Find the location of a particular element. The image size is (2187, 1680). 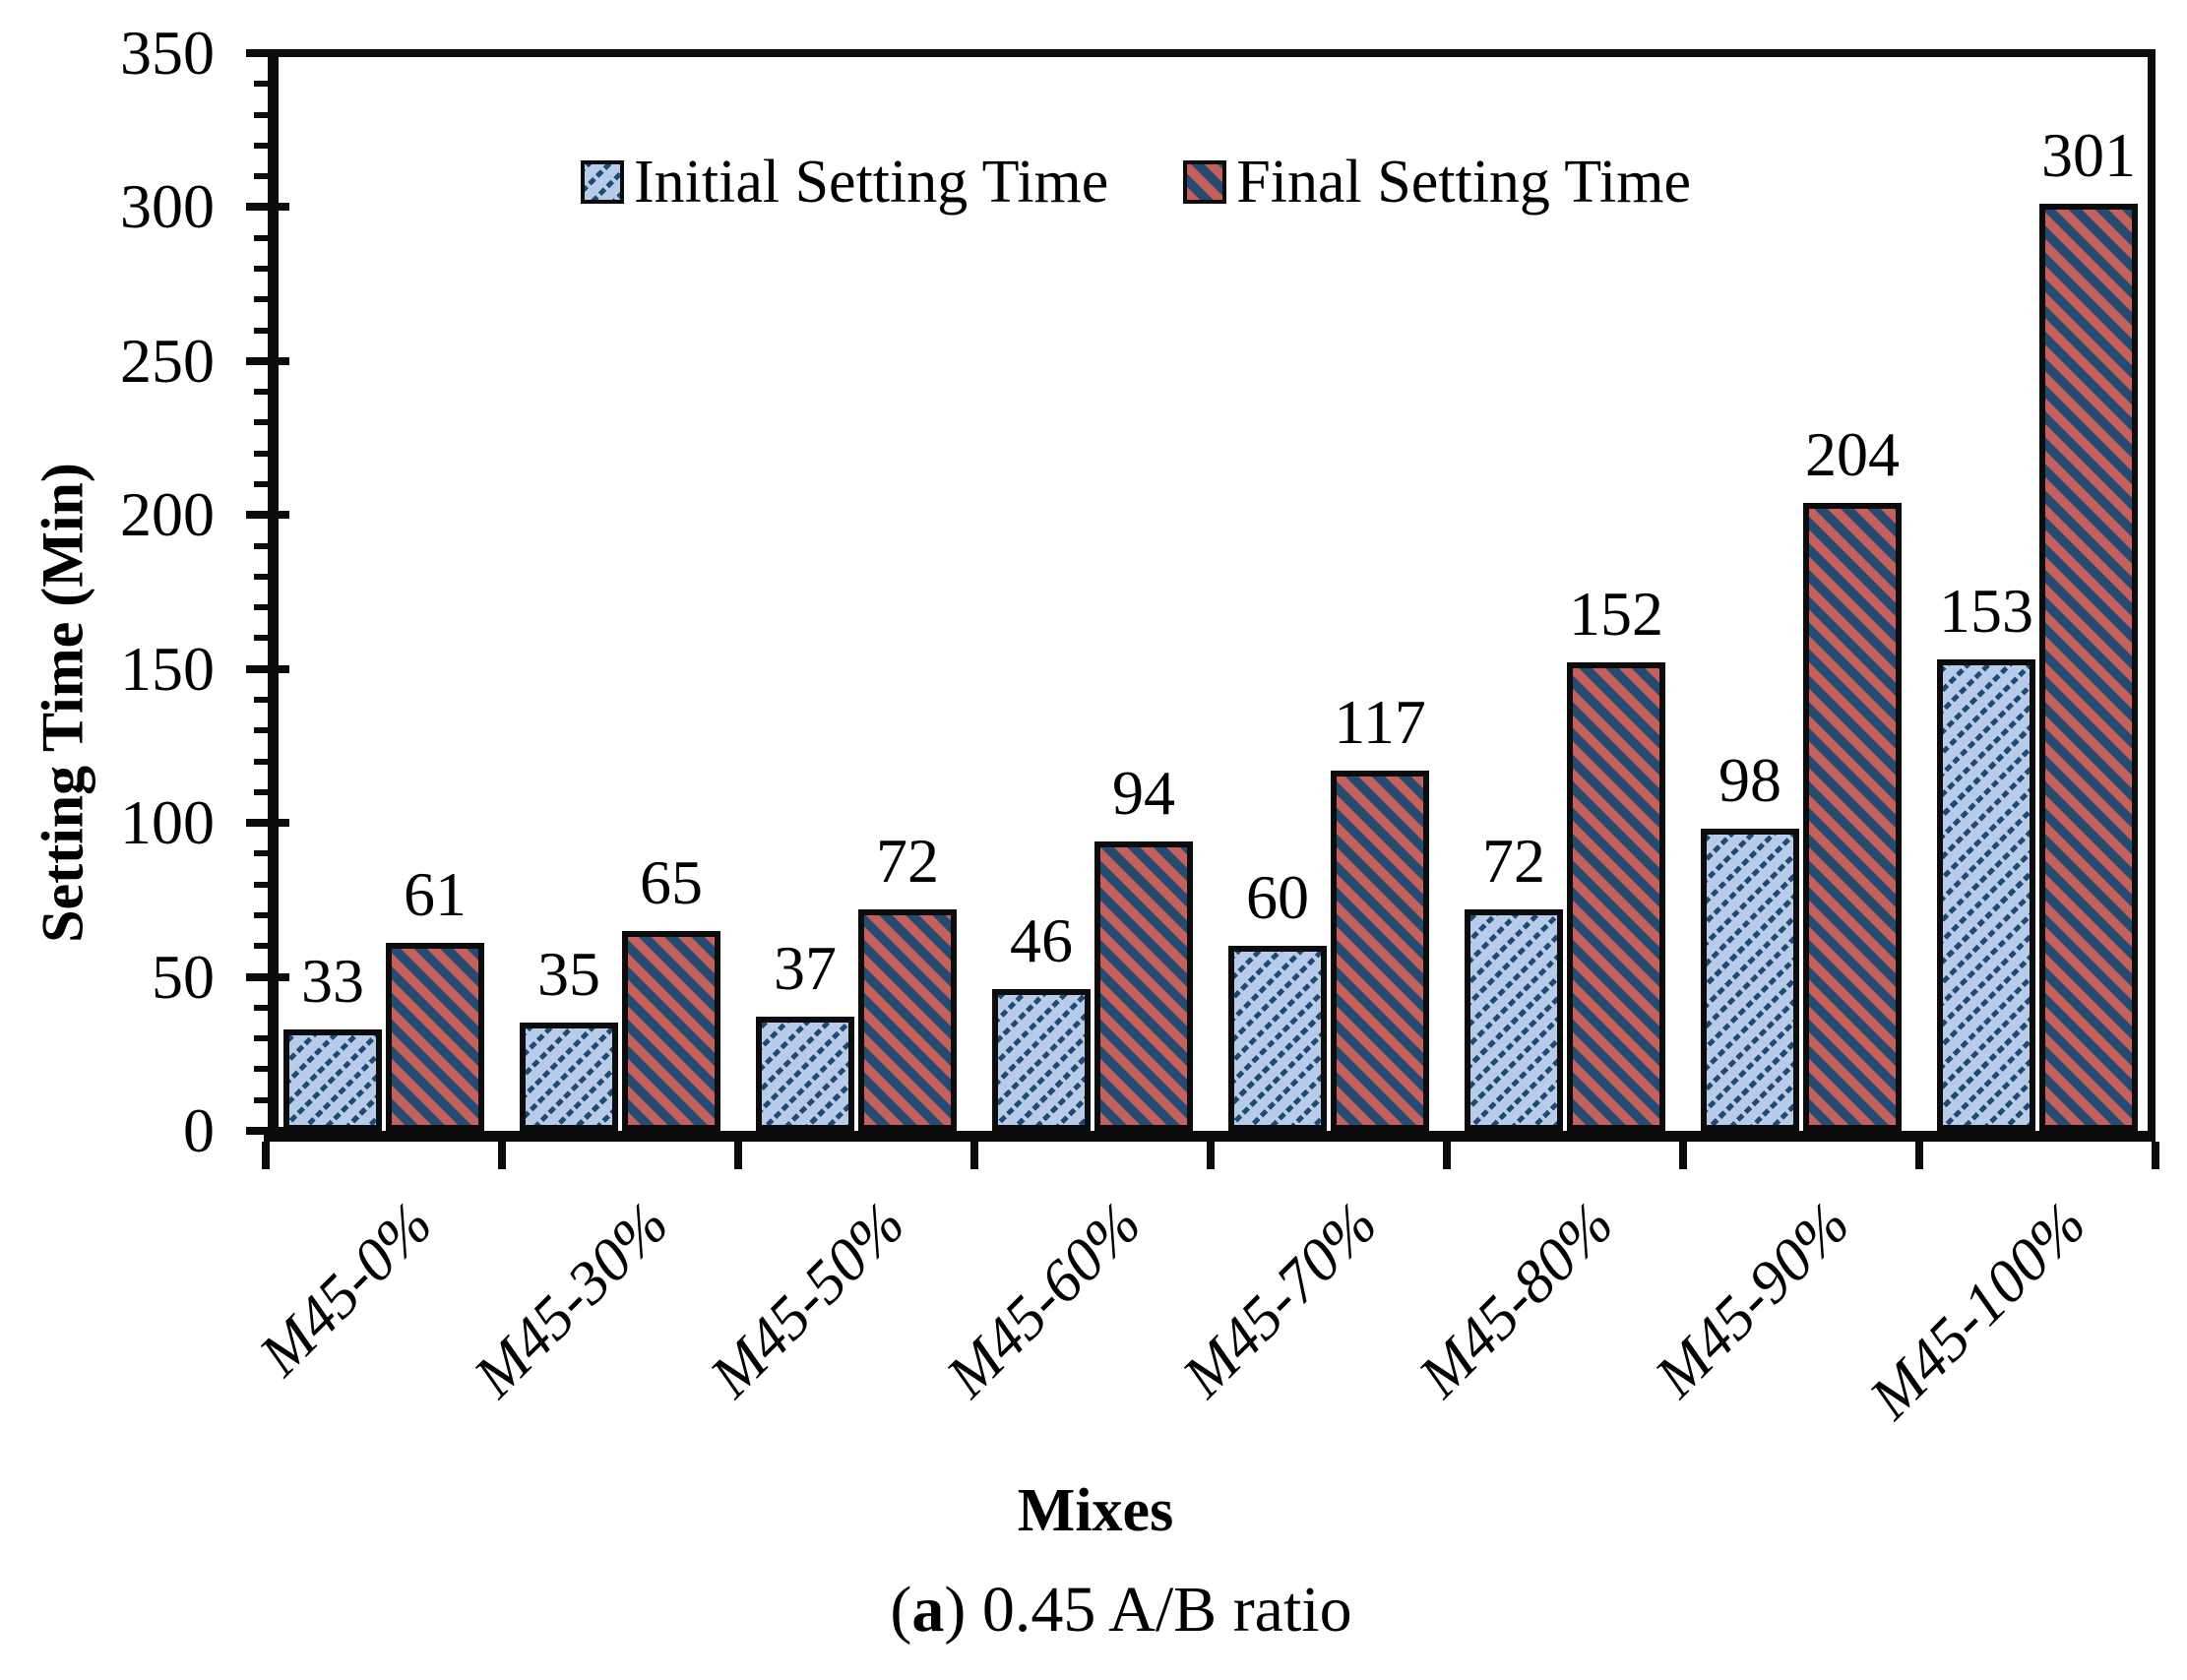

bar-initial-m45-70- is located at coordinates (1277, 1038).